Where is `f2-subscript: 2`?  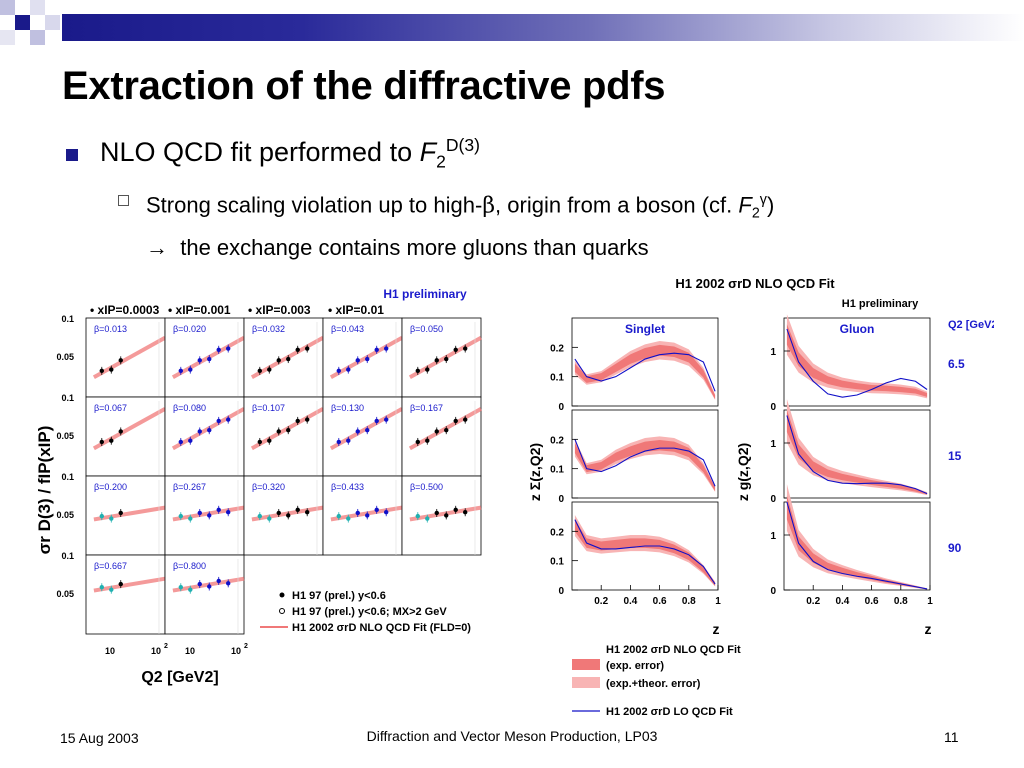
f2-subscript: 2 is located at coordinates (441, 161).